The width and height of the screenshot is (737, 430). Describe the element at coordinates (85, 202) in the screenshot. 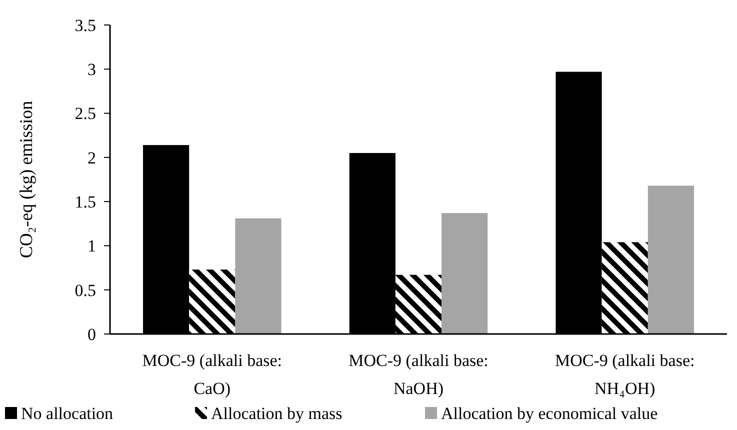

I see `y-tick-label: 1.5` at that location.